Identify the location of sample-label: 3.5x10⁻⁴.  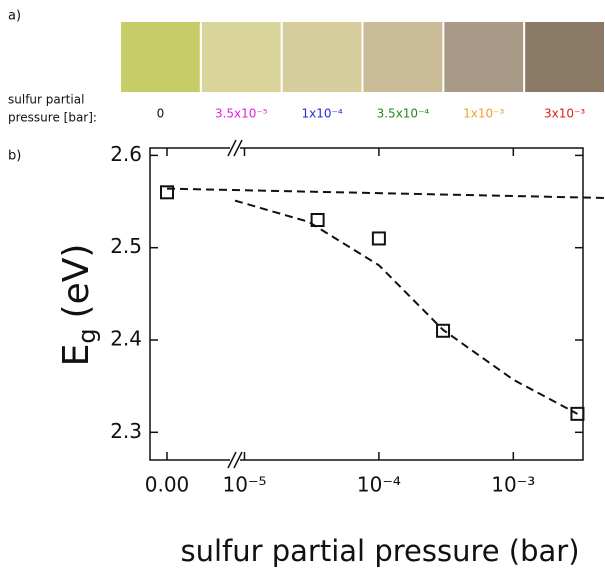
(403, 114).